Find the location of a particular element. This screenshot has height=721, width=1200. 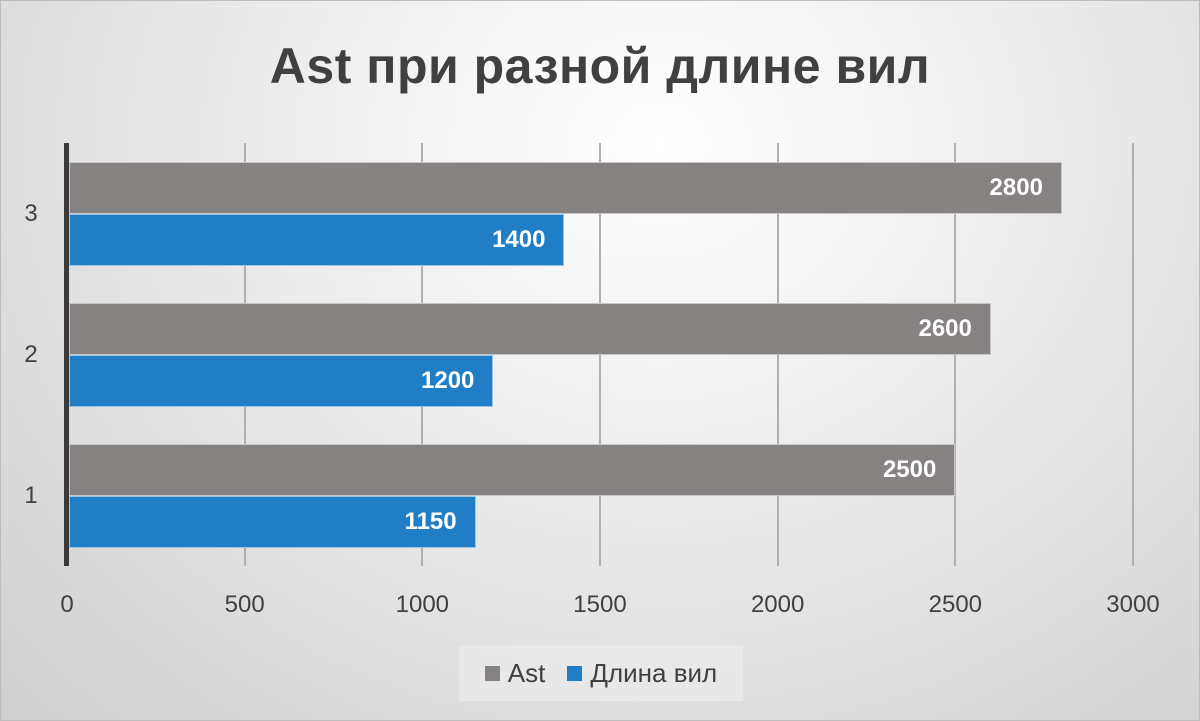

data-label: 1200 is located at coordinates (448, 380).